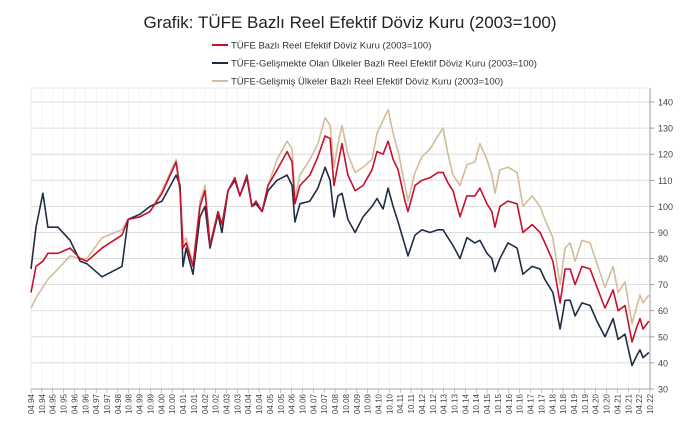  I want to click on x-tick-label: 04.12, so click(422, 403).